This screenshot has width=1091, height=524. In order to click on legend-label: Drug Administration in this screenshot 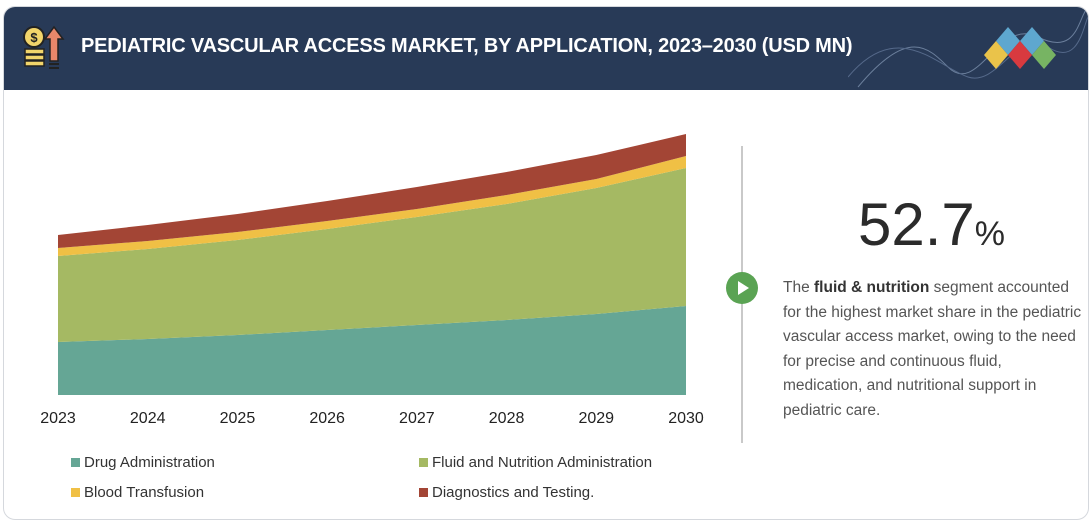, I will do `click(149, 462)`.